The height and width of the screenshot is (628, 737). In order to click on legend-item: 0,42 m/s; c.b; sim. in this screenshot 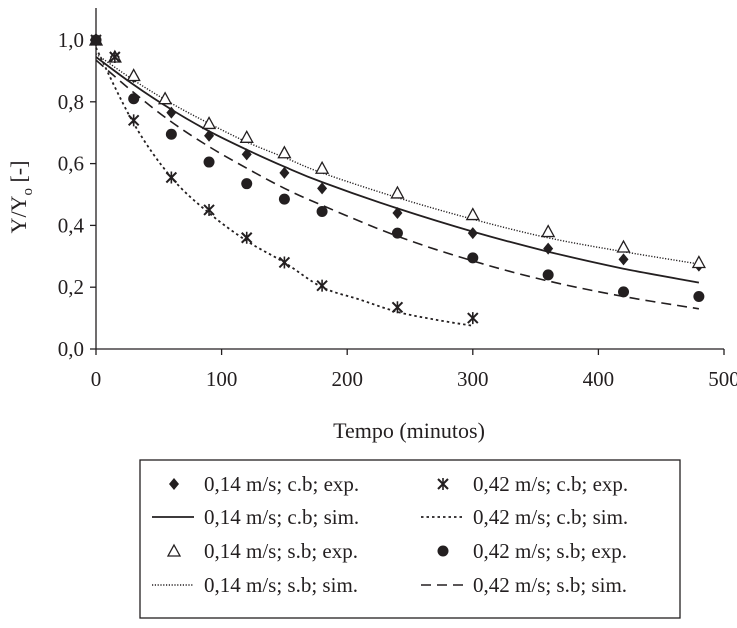, I will do `click(524, 517)`.